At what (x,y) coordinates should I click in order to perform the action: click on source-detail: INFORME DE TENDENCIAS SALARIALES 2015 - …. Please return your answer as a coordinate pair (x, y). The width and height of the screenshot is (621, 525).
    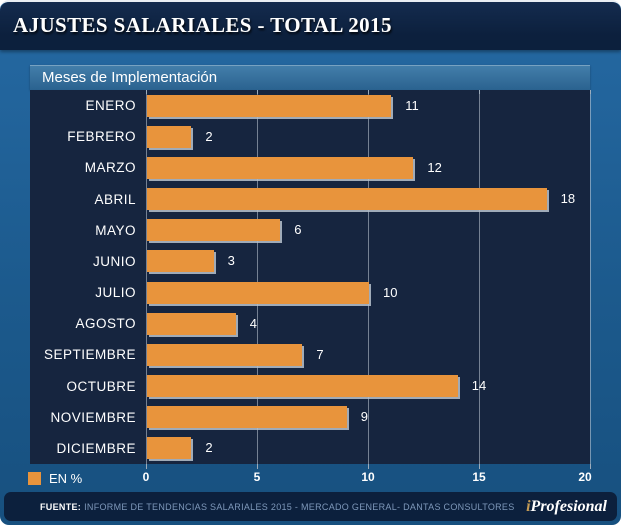
    Looking at the image, I should click on (299, 506).